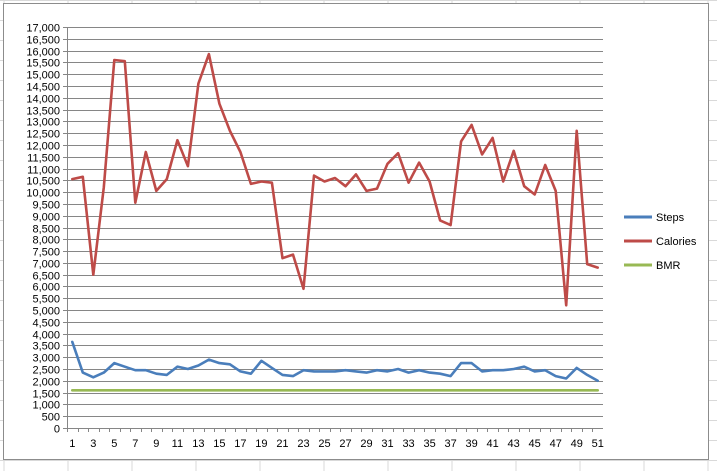 Image resolution: width=717 pixels, height=471 pixels. What do you see at coordinates (177, 444) in the screenshot?
I see `x-tick-label: 11` at bounding box center [177, 444].